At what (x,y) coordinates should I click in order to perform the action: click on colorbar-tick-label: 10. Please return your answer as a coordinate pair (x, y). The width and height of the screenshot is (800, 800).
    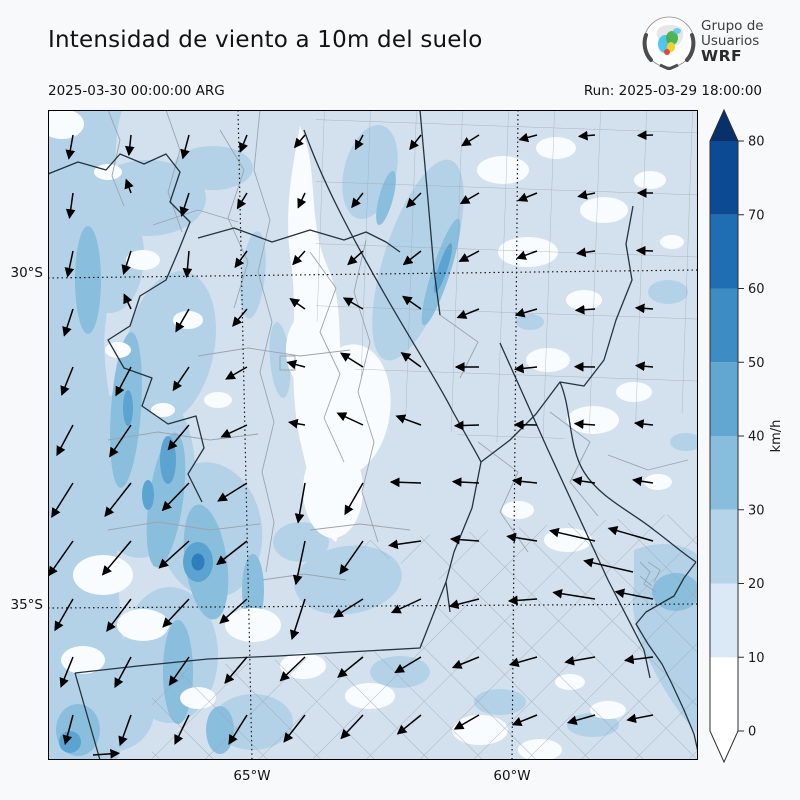
    Looking at the image, I should click on (756, 658).